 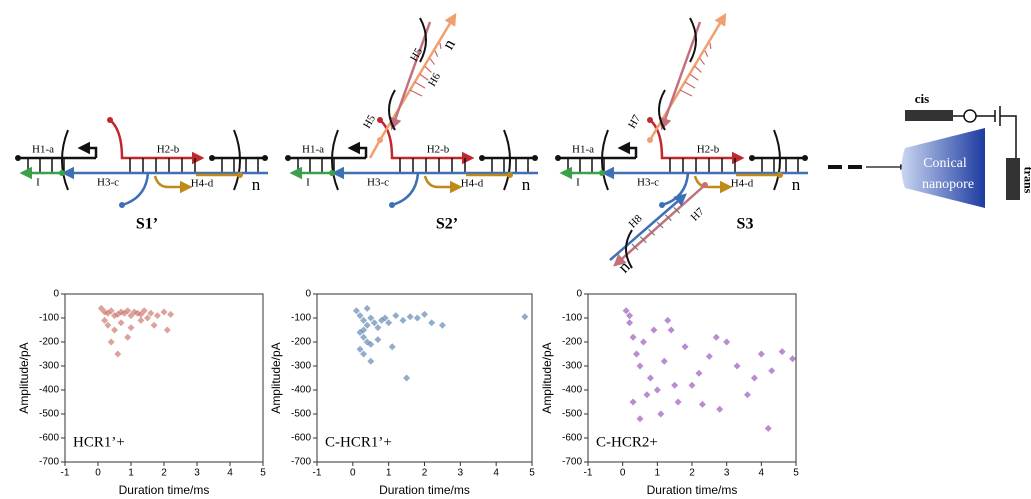 I want to click on x-tick-label: 0, so click(x=98, y=473).